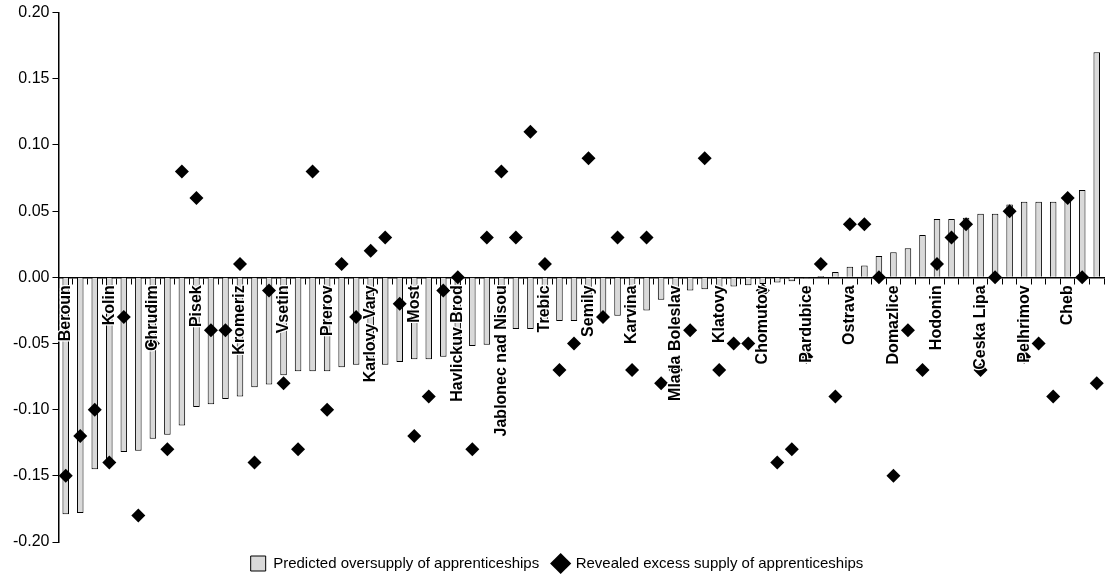 The image size is (1118, 585). I want to click on y-tick-label: -0.05, so click(31, 342).